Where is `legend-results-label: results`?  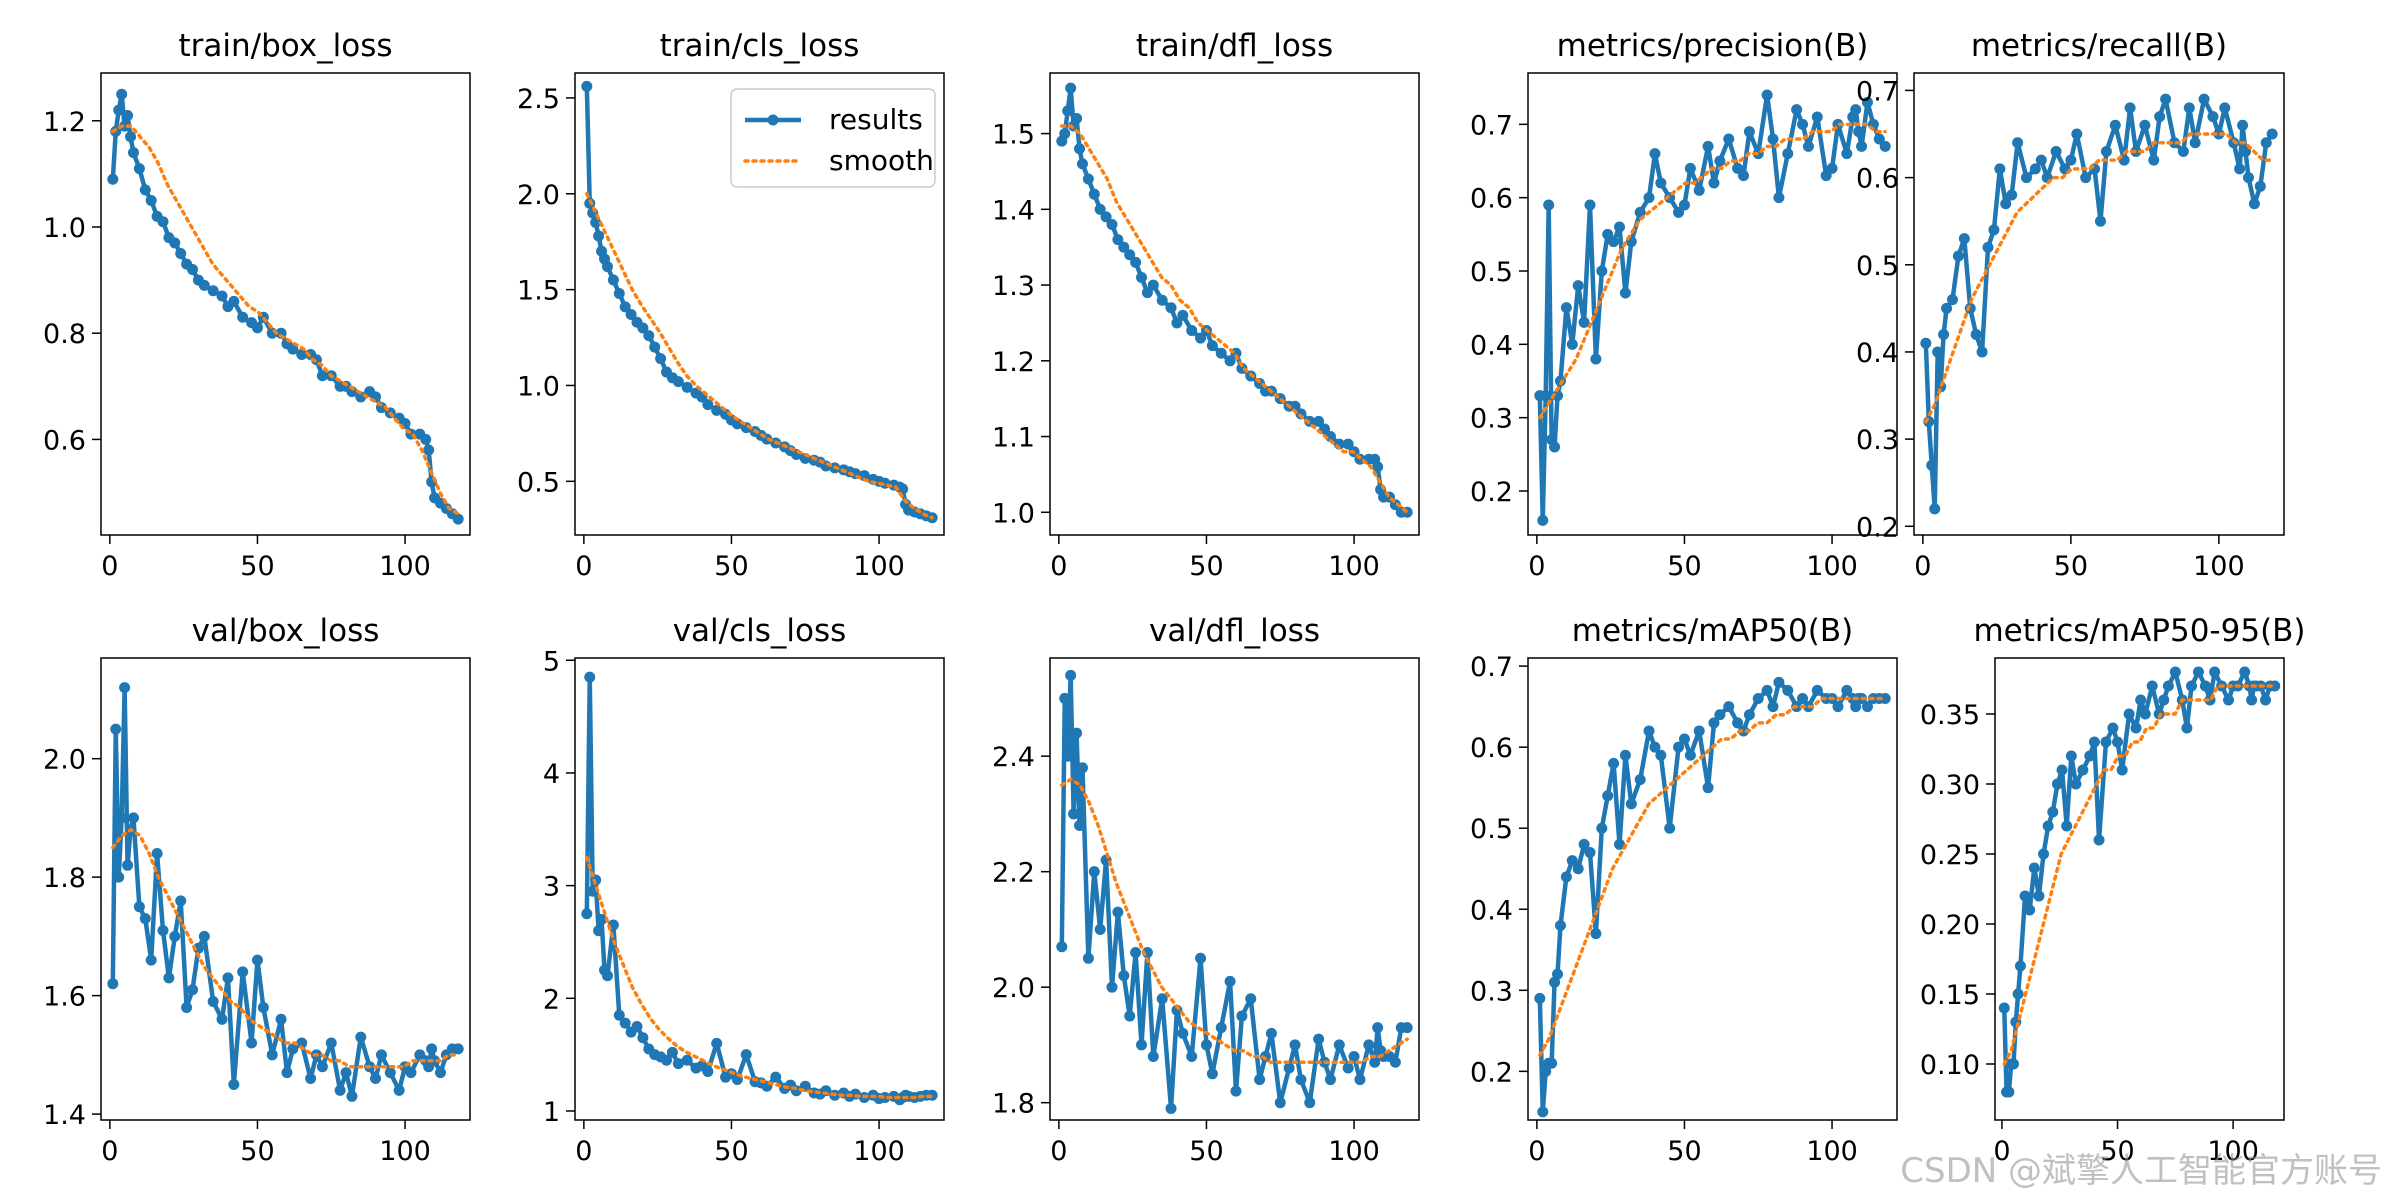
legend-results-label: results is located at coordinates (876, 119).